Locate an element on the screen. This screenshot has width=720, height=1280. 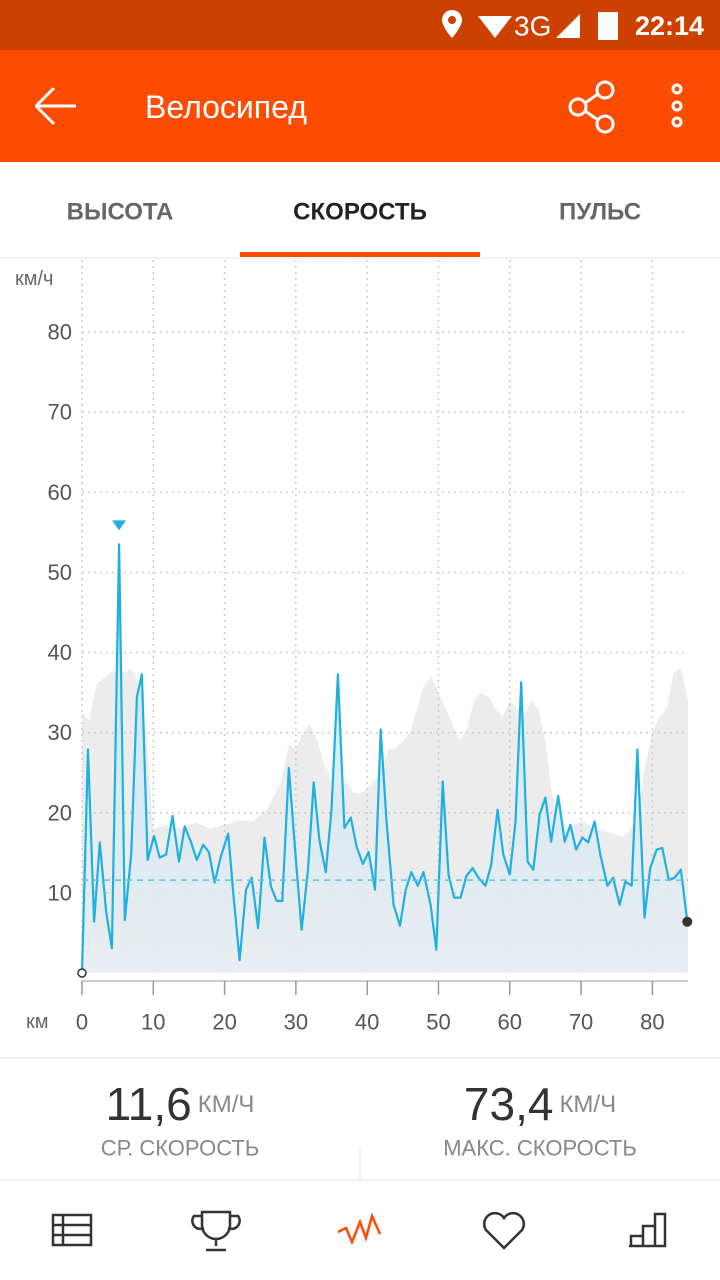
nav-health is located at coordinates (504, 1230).